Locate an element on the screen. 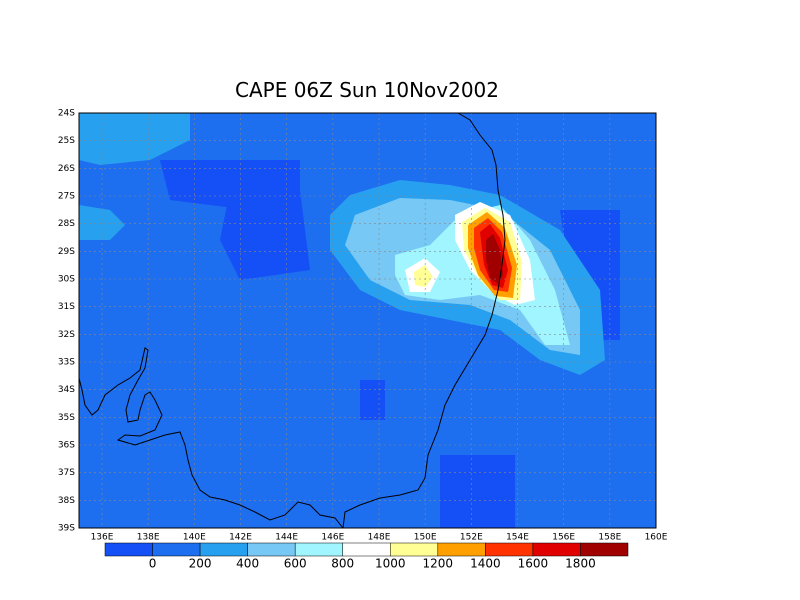  colorbar-label: 400 is located at coordinates (247, 564).